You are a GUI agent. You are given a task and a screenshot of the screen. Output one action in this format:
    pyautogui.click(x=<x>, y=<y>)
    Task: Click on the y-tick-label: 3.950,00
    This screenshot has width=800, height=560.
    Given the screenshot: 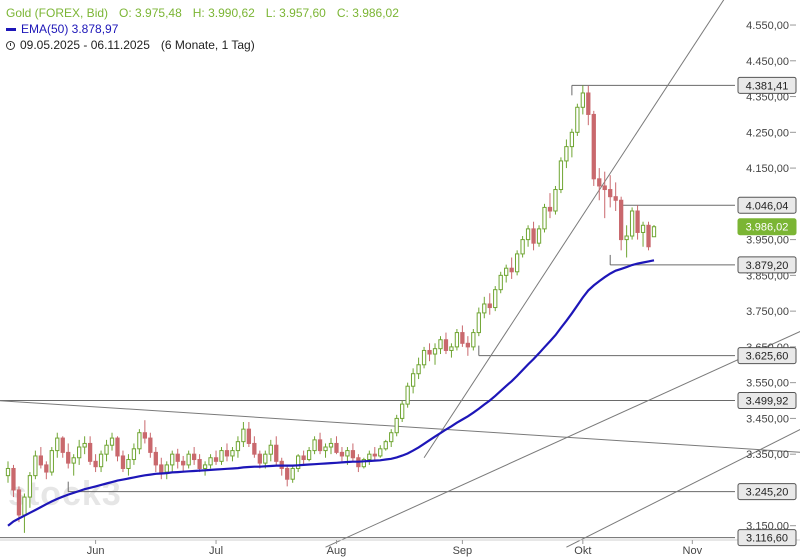 What is the action you would take?
    pyautogui.click(x=767, y=241)
    